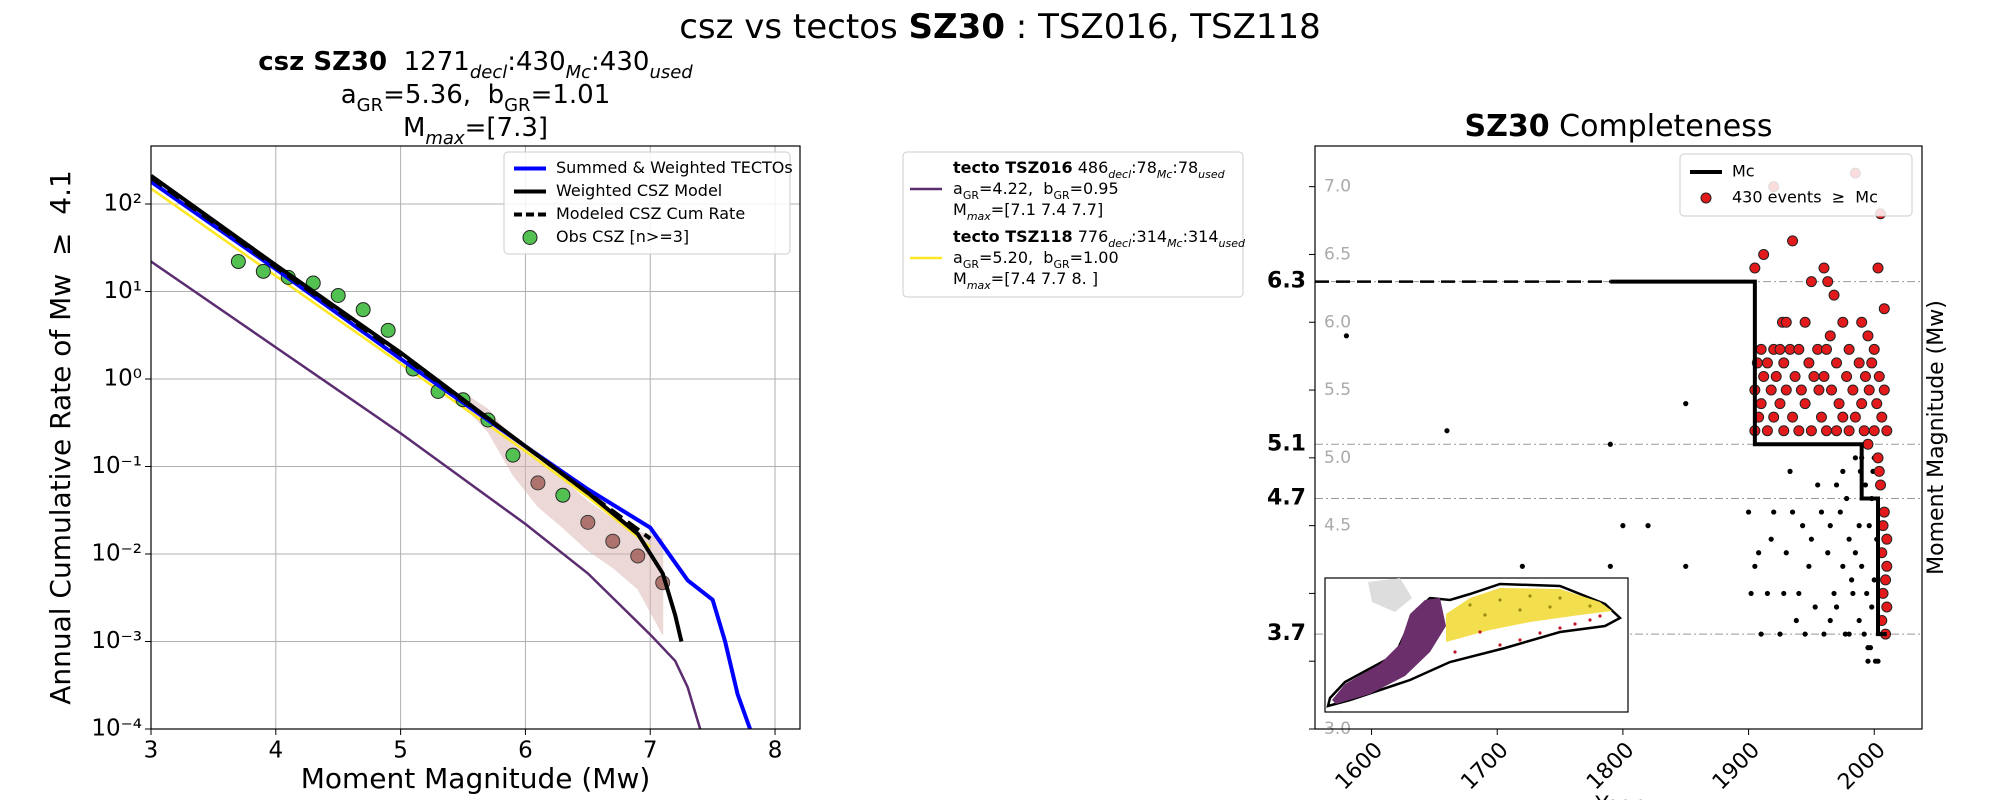  What do you see at coordinates (1743, 171) in the screenshot?
I see `legend-label: Mc` at bounding box center [1743, 171].